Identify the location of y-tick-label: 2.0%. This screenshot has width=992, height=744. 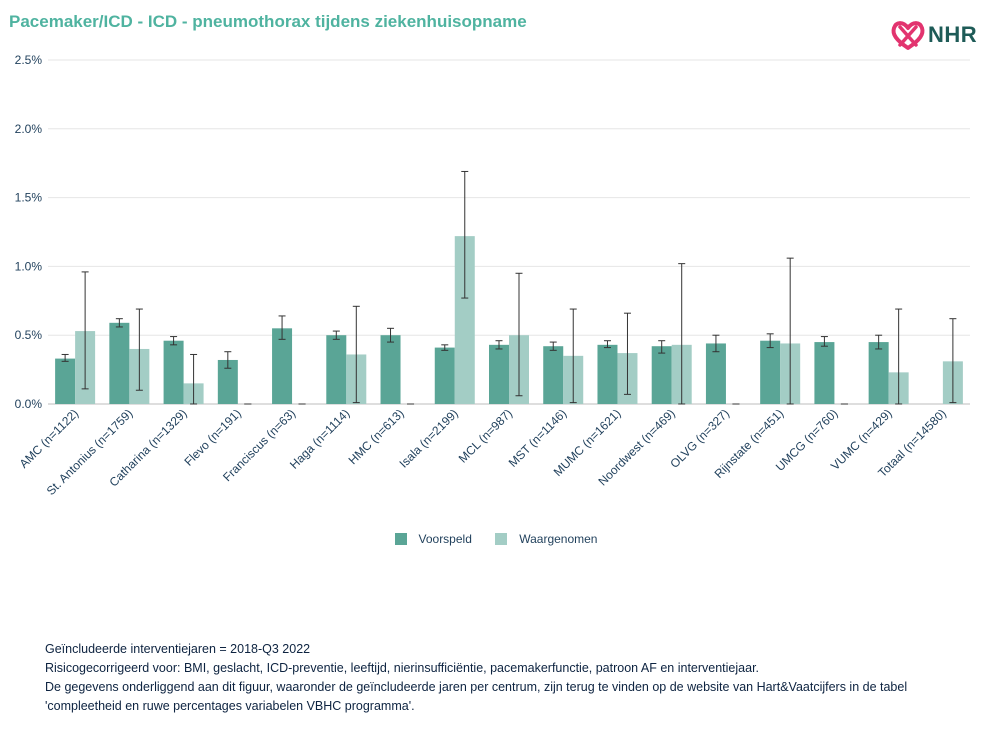
(29, 129).